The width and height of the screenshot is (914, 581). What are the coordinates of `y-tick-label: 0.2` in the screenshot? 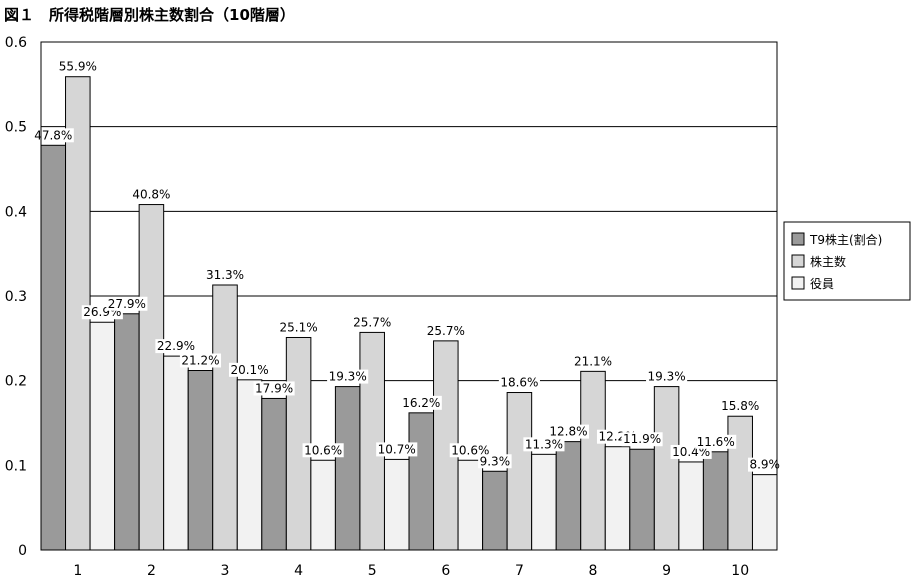 It's located at (16, 382).